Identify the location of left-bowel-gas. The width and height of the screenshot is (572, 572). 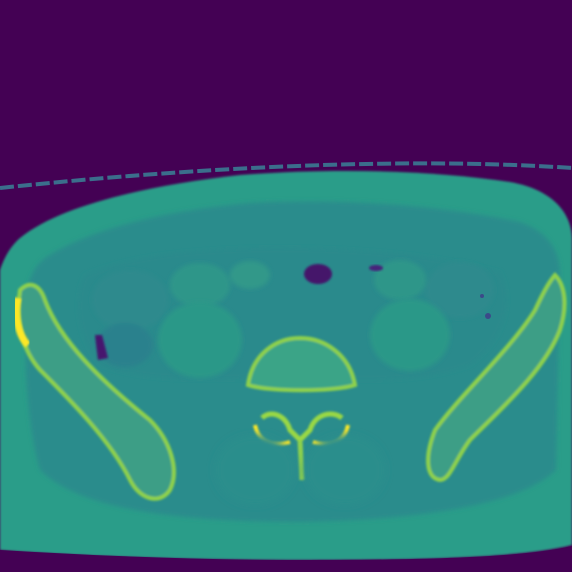
(101, 347).